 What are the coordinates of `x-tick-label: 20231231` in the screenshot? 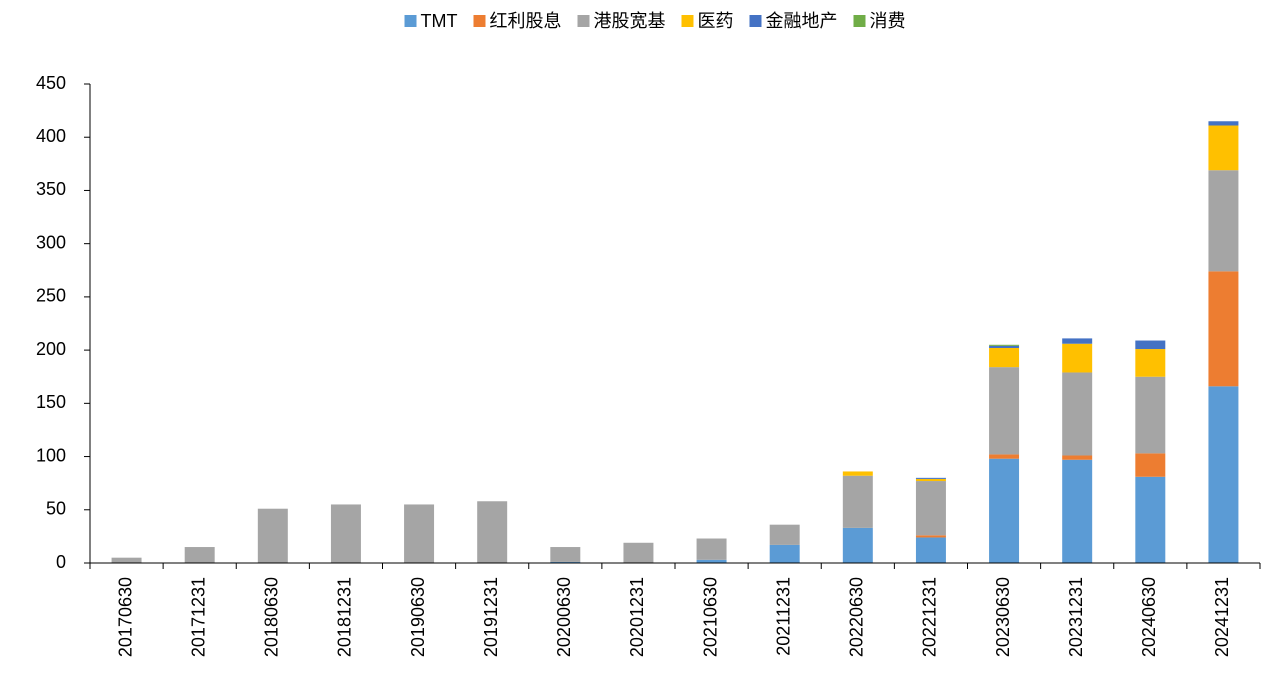 It's located at (1076, 617).